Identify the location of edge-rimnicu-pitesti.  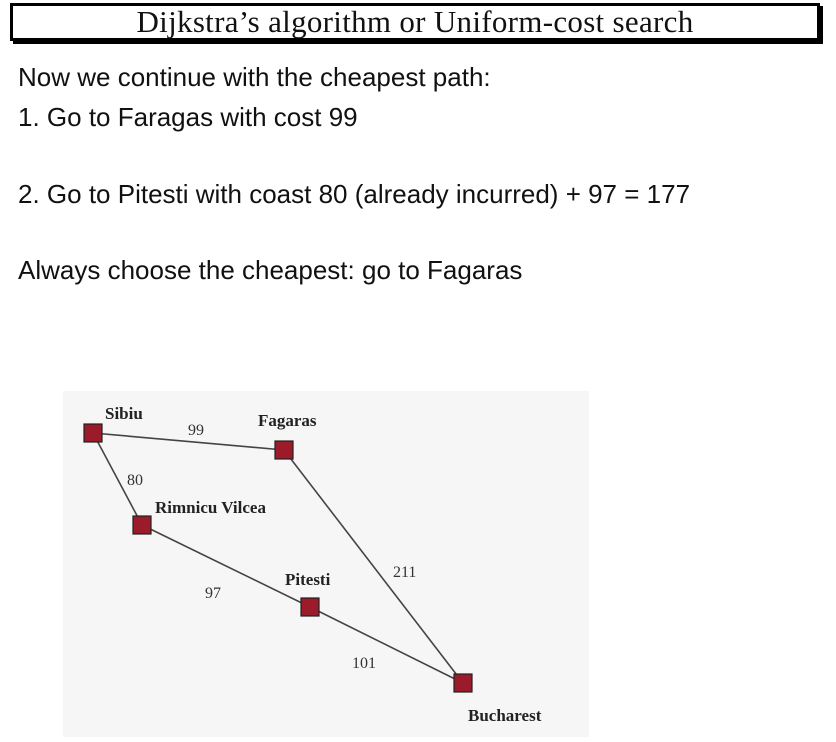
(226, 566).